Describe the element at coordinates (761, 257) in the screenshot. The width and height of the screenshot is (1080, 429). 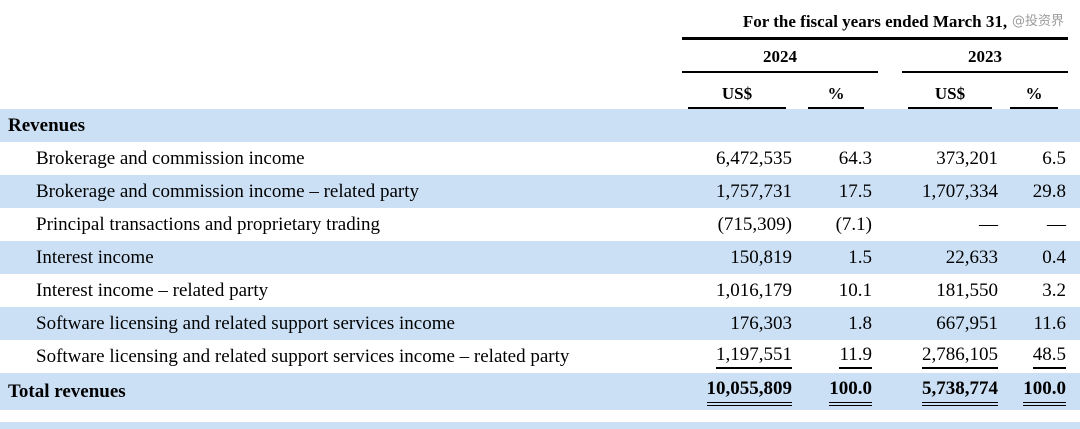
I see `value-2024-usd: 150,819` at that location.